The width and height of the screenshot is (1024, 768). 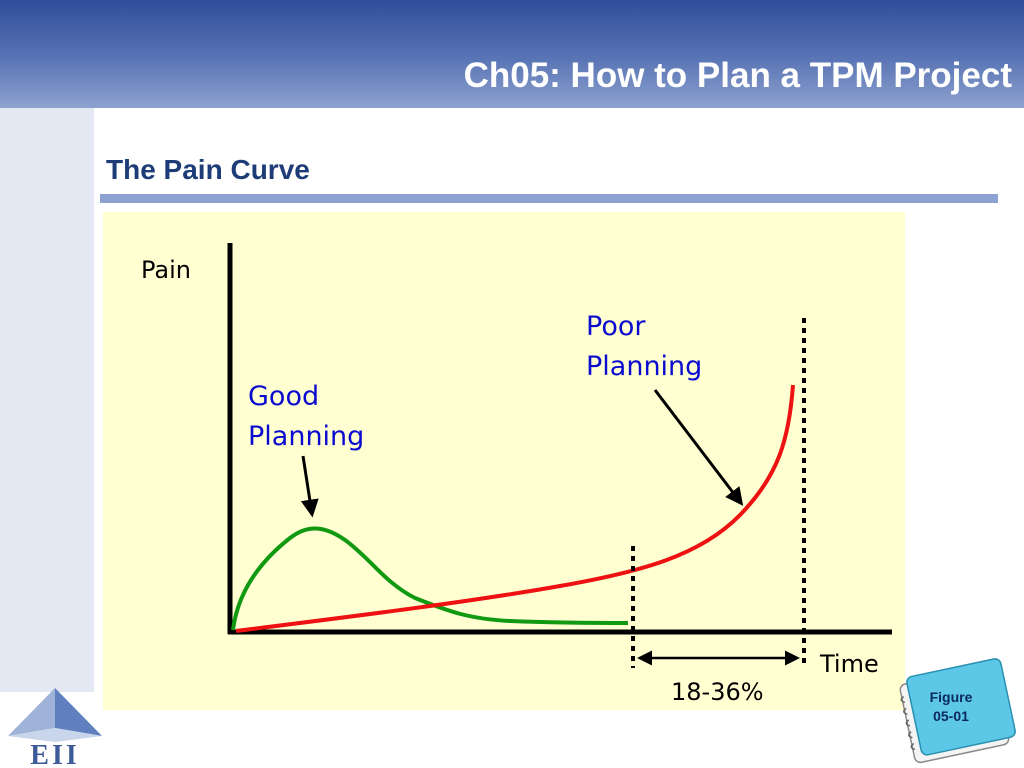 I want to click on good-planning-label-line-1: Good, so click(x=284, y=396).